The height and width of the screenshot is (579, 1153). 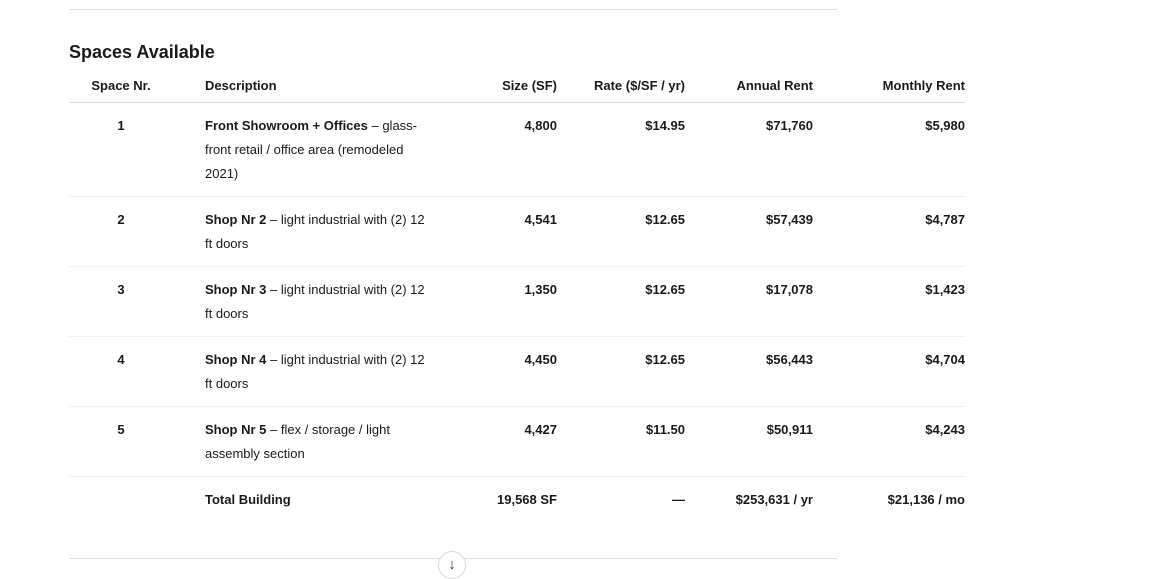 I want to click on annual-rent: $57,439, so click(x=765, y=231).